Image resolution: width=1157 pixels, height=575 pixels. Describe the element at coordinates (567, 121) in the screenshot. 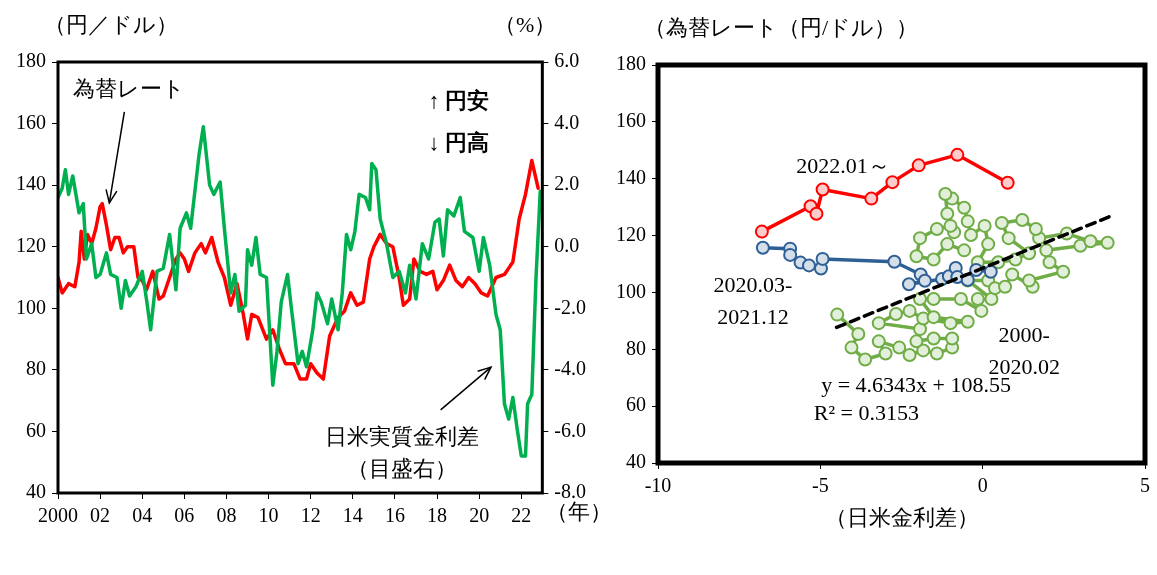

I see `y2-tick-label: 4.0` at that location.